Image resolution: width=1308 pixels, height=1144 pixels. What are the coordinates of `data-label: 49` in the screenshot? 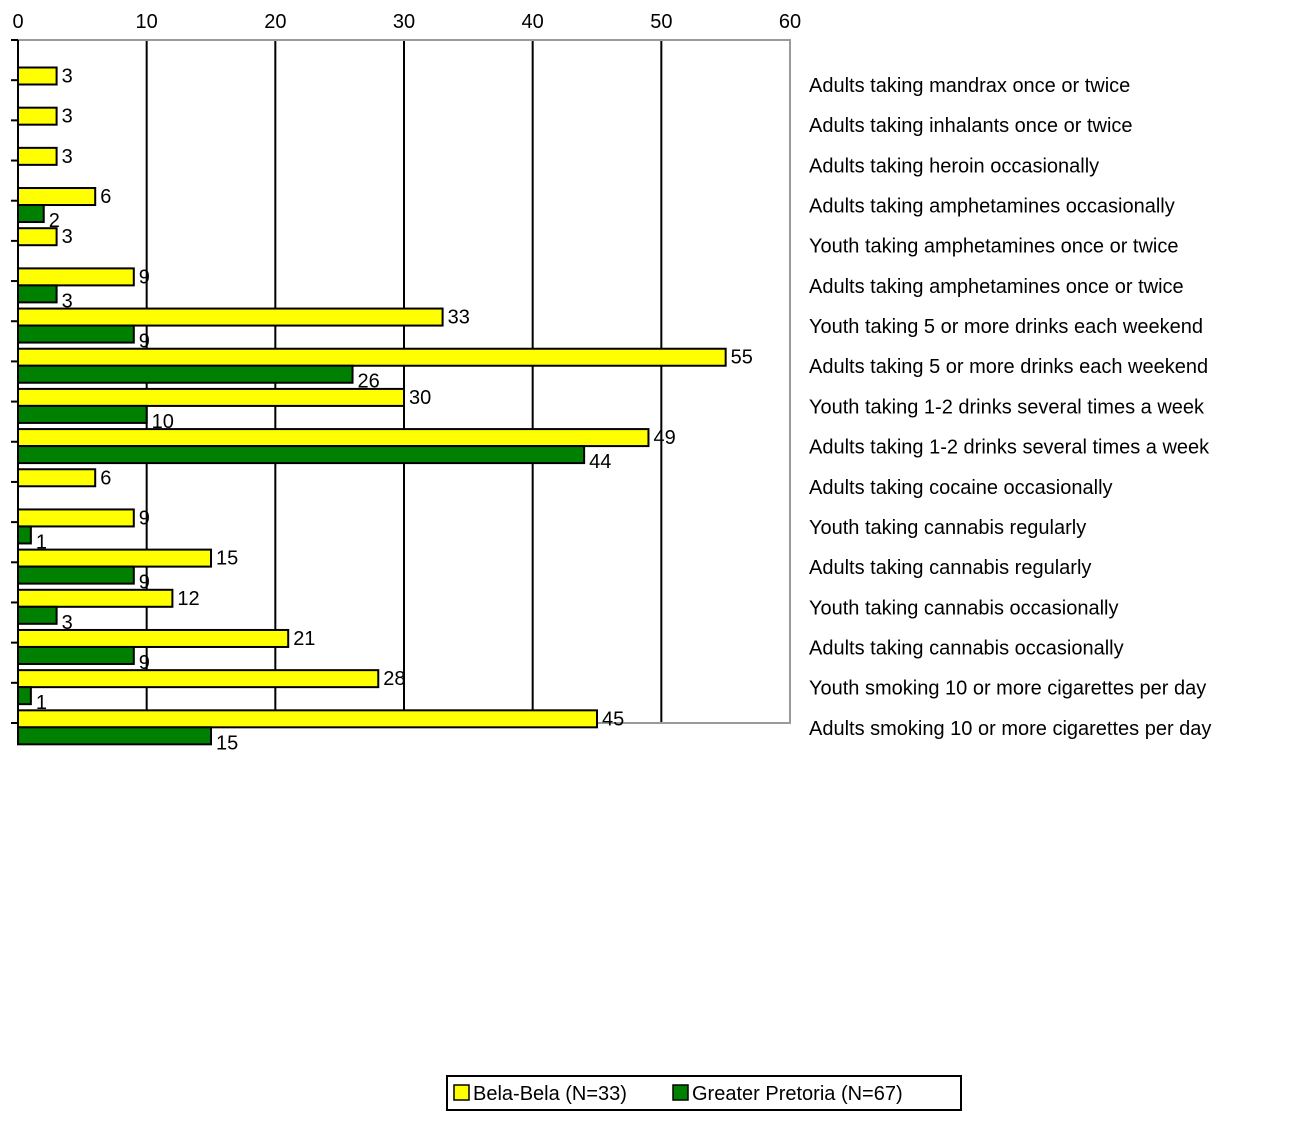 It's located at (664, 438).